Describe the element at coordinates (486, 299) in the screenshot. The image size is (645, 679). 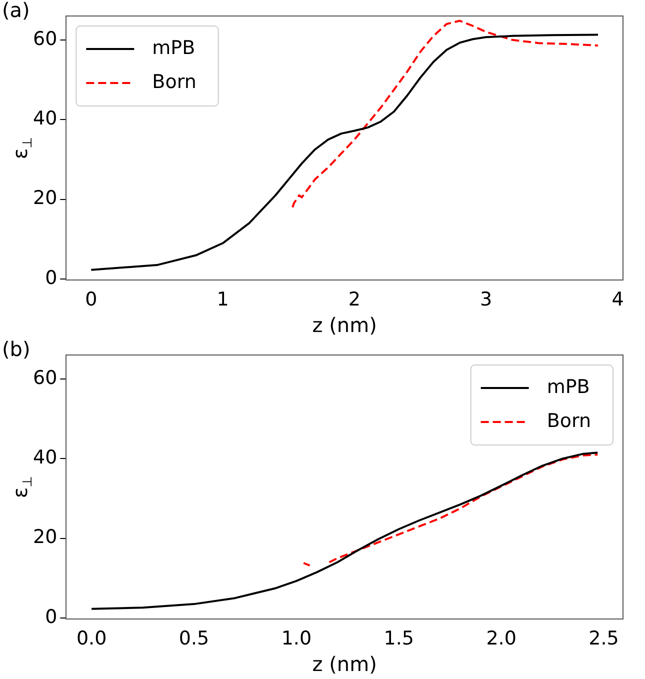
I see `x-tick-label: 3` at that location.